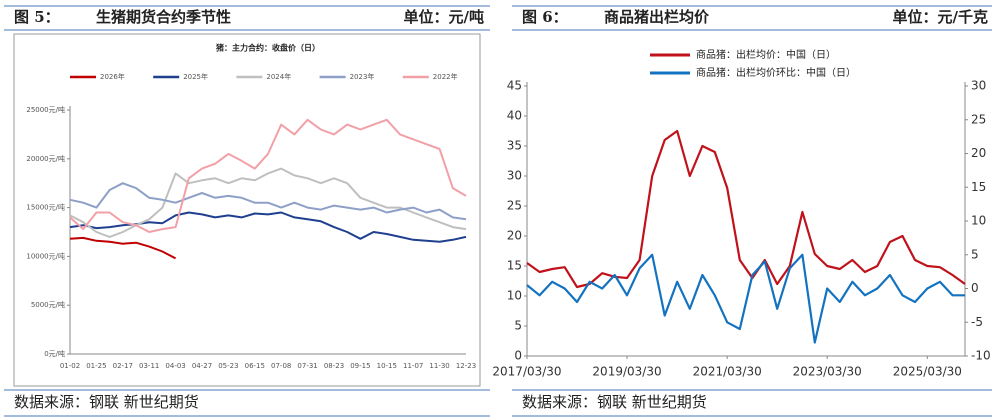 The width and height of the screenshot is (996, 420). I want to click on chart-title: 商品猪出栏均价, so click(657, 17).